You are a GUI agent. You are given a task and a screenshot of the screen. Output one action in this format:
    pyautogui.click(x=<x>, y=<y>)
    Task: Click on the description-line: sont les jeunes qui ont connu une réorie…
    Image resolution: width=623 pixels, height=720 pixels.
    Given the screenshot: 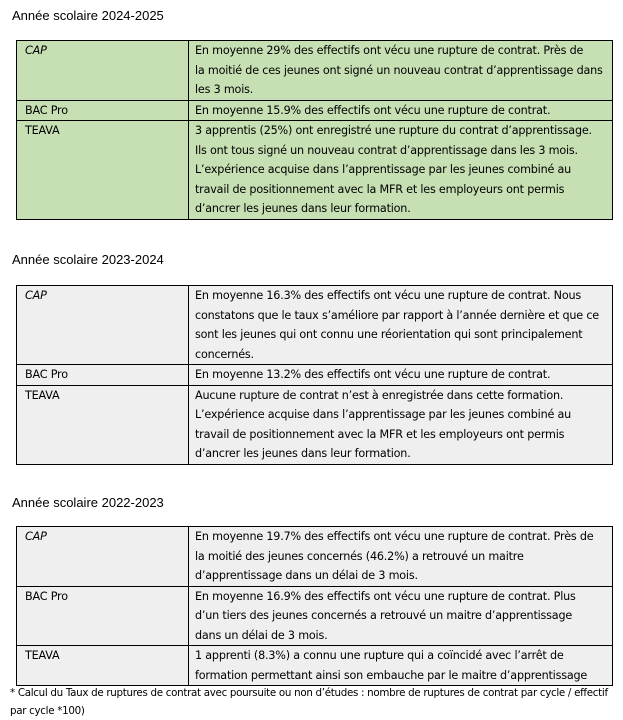 What is the action you would take?
    pyautogui.click(x=389, y=334)
    